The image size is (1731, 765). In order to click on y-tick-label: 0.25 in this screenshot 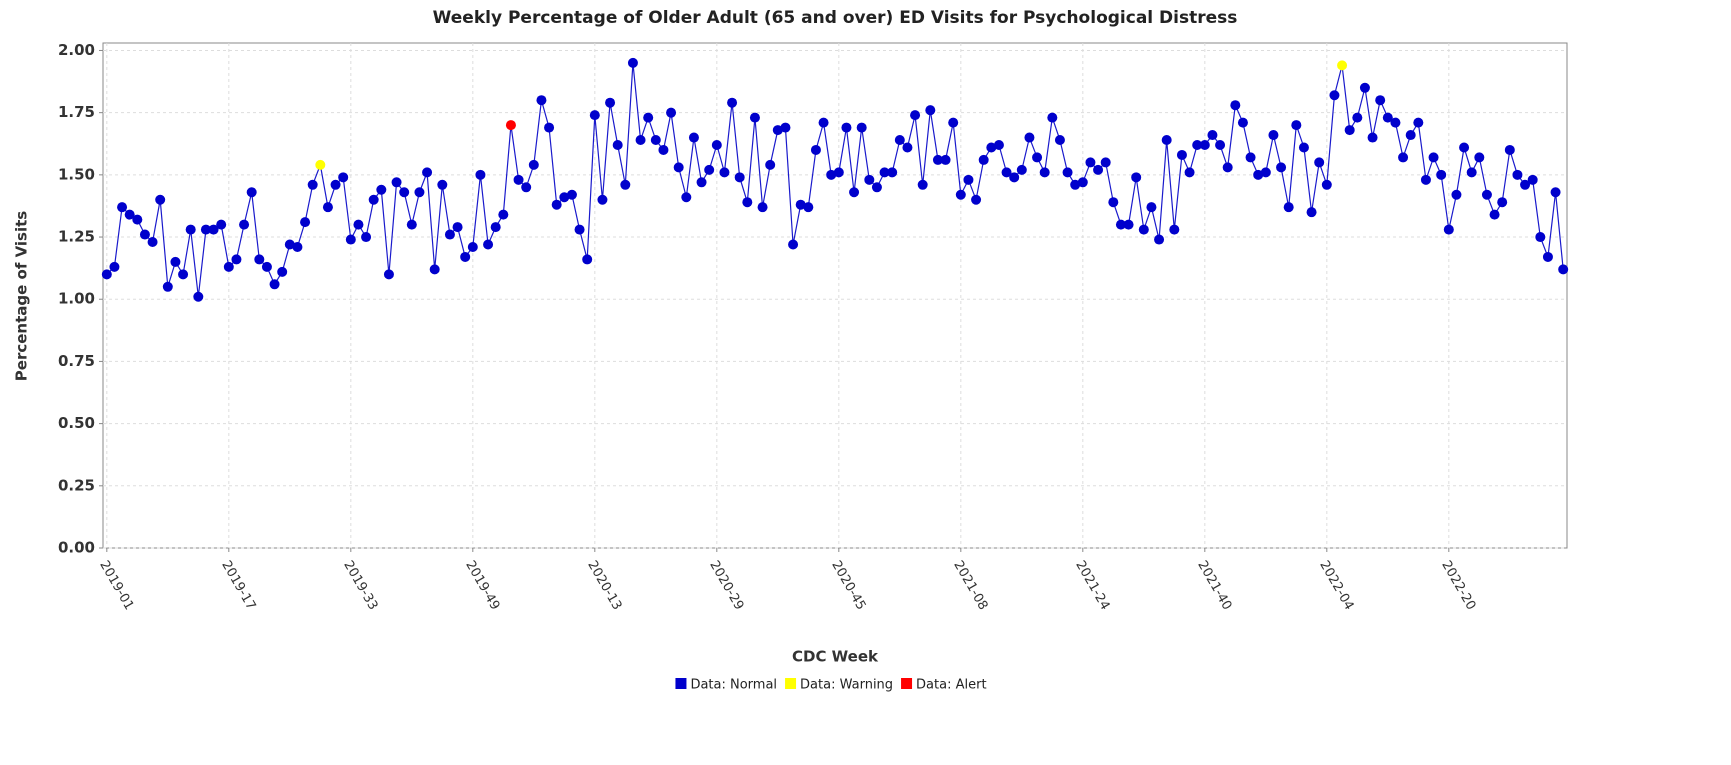, I will do `click(76, 485)`.